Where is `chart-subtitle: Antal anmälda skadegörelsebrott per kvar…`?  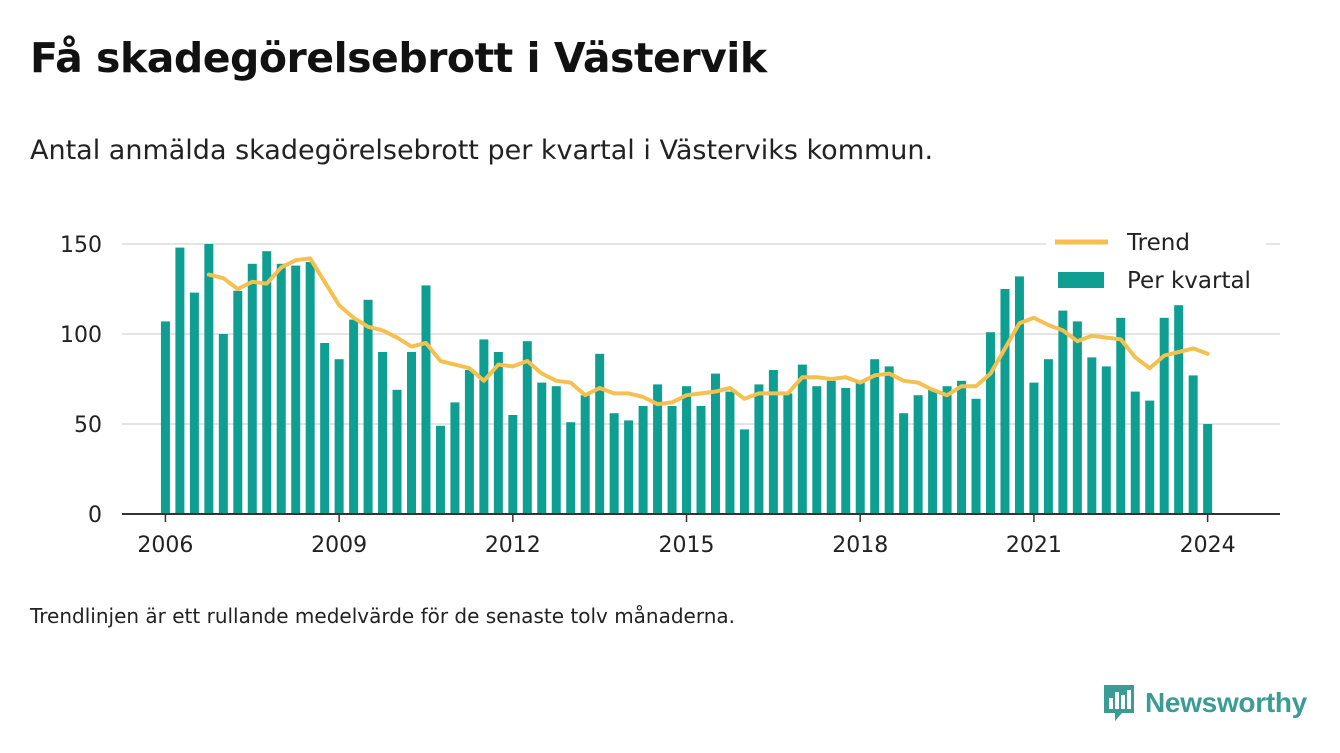
chart-subtitle: Antal anmälda skadegörelsebrott per kvar… is located at coordinates (482, 150).